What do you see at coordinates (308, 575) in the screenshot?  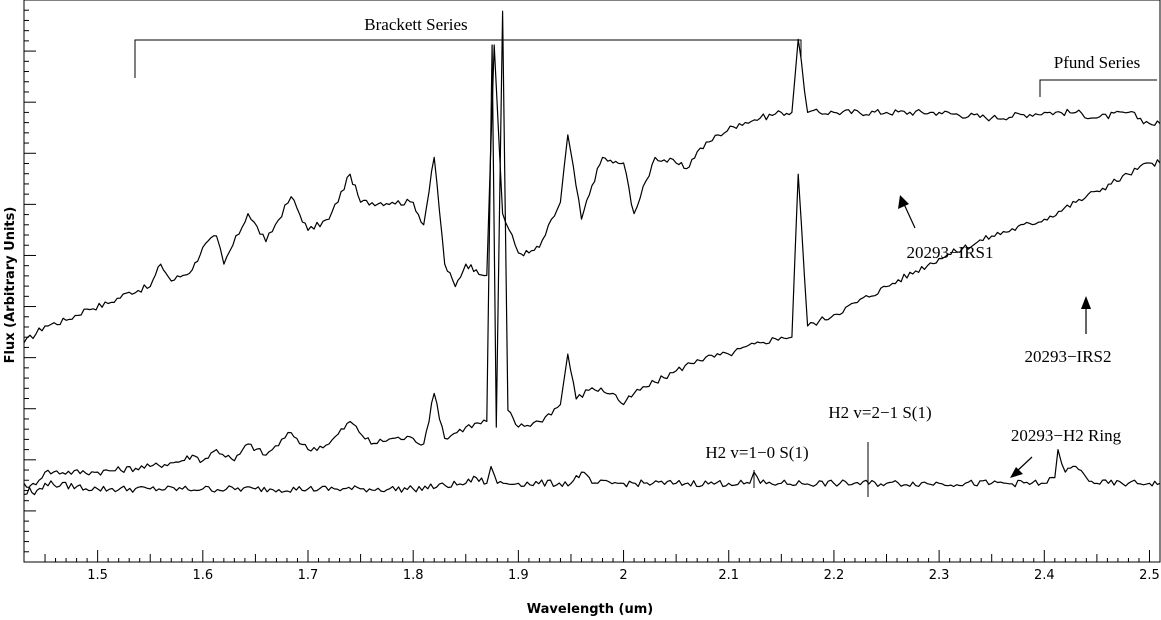 I see `x-tick-label: 1.7` at bounding box center [308, 575].